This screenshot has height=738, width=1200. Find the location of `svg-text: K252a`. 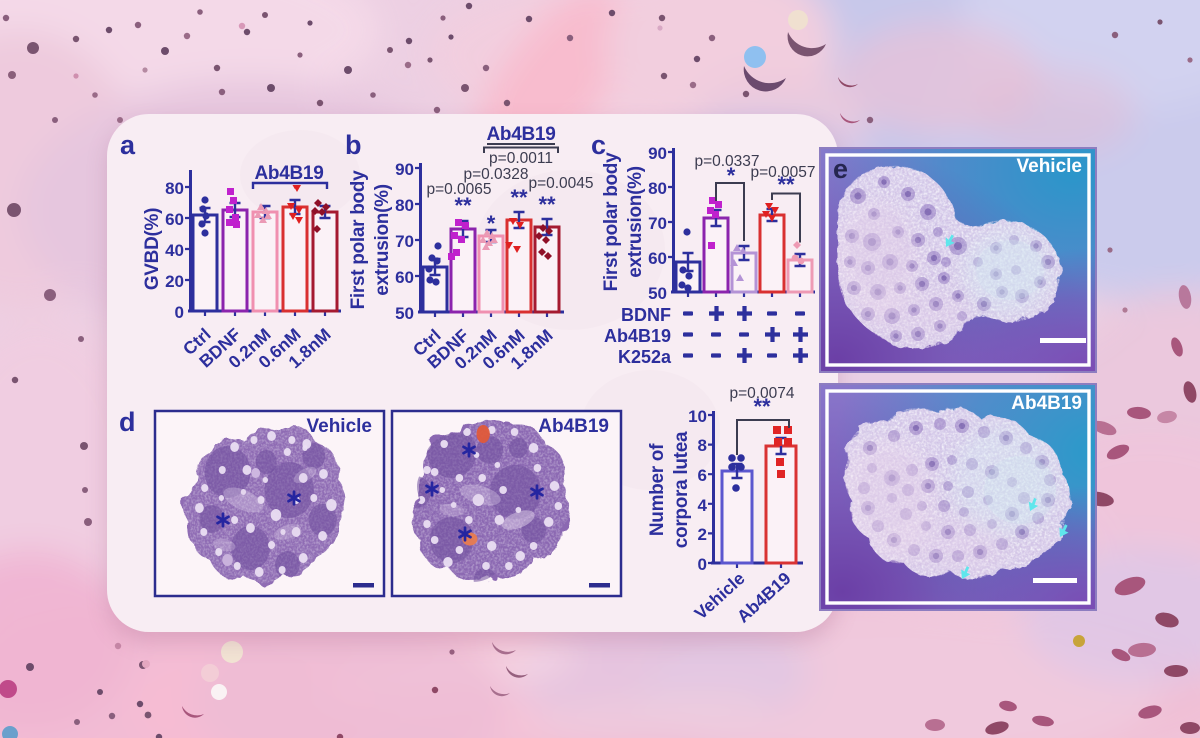

svg-text: K252a is located at coordinates (645, 357).